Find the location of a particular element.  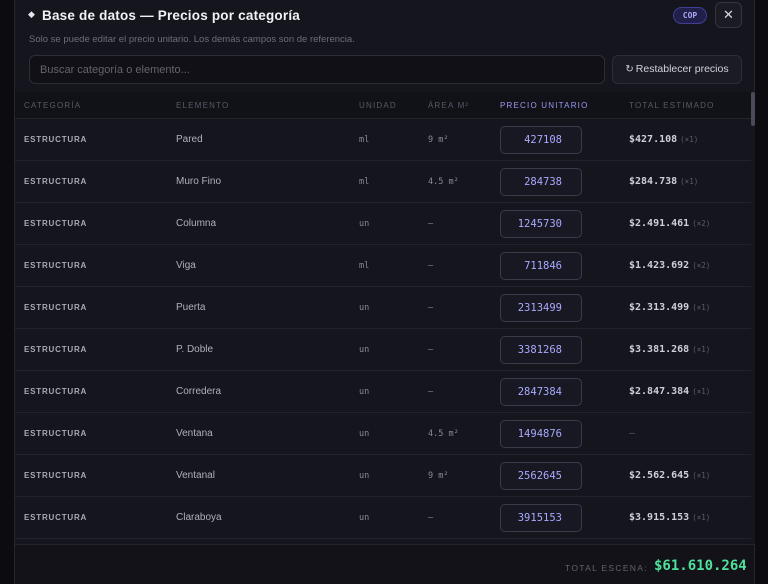

row-total: $1.423.692 (×2) is located at coordinates (669, 265).